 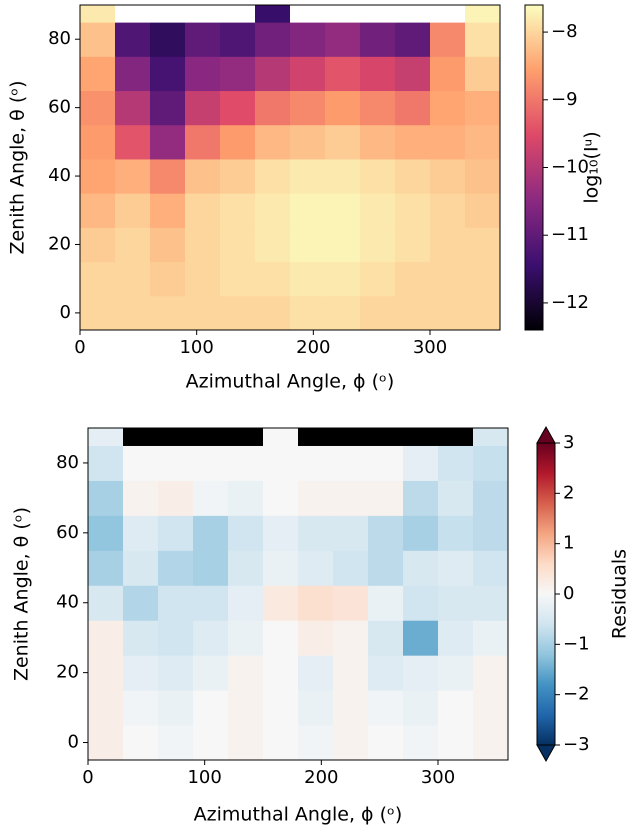 What do you see at coordinates (620, 594) in the screenshot?
I see `colorbar-label: Residuals` at bounding box center [620, 594].